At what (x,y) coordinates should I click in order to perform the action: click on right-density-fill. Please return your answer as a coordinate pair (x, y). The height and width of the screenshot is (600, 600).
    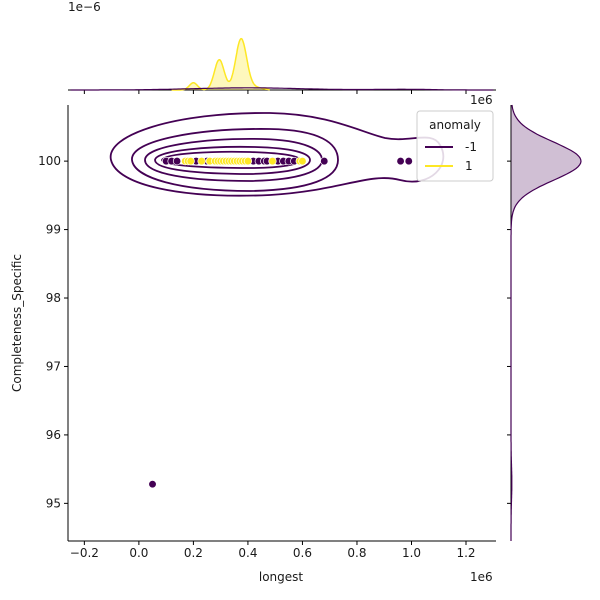
    Looking at the image, I should click on (546, 323).